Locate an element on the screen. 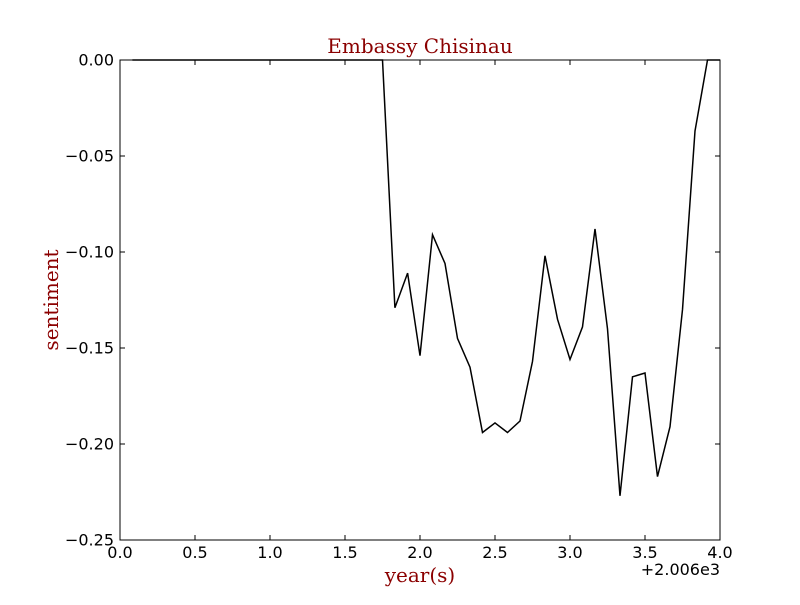 The height and width of the screenshot is (605, 800). y-tick-label: −0.10 is located at coordinates (89, 252).